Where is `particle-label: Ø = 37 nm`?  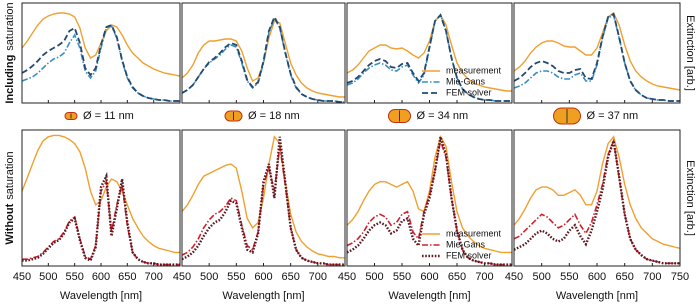
particle-label: Ø = 37 nm is located at coordinates (613, 116).